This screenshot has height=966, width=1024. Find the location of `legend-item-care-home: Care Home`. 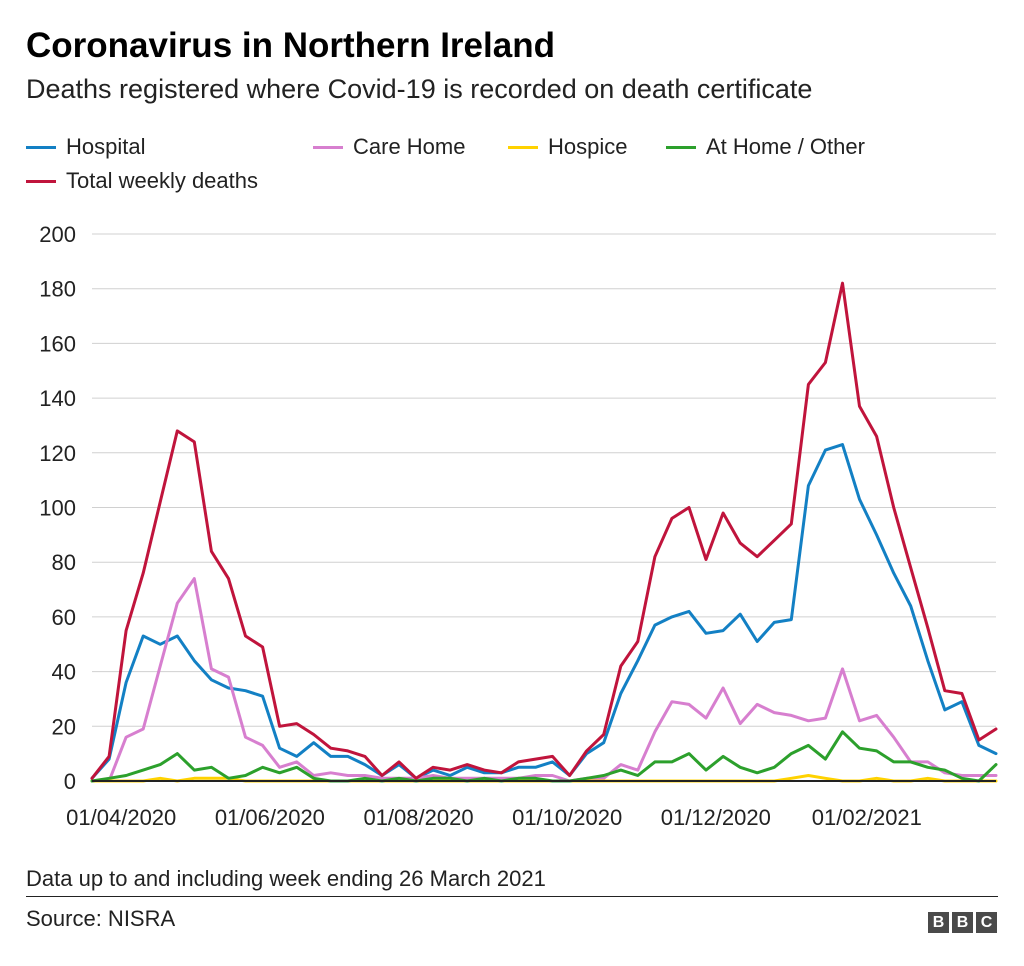

legend-item-care-home: Care Home is located at coordinates (389, 147).